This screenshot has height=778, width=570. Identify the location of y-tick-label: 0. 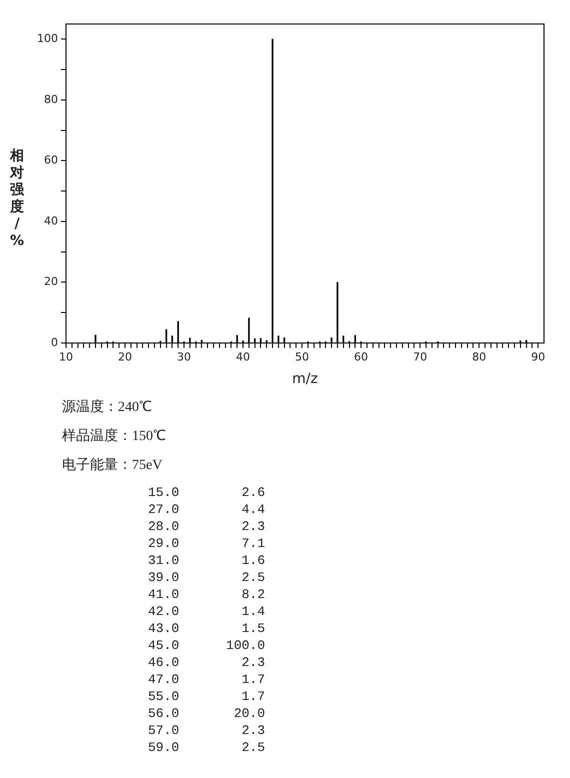
(54, 342).